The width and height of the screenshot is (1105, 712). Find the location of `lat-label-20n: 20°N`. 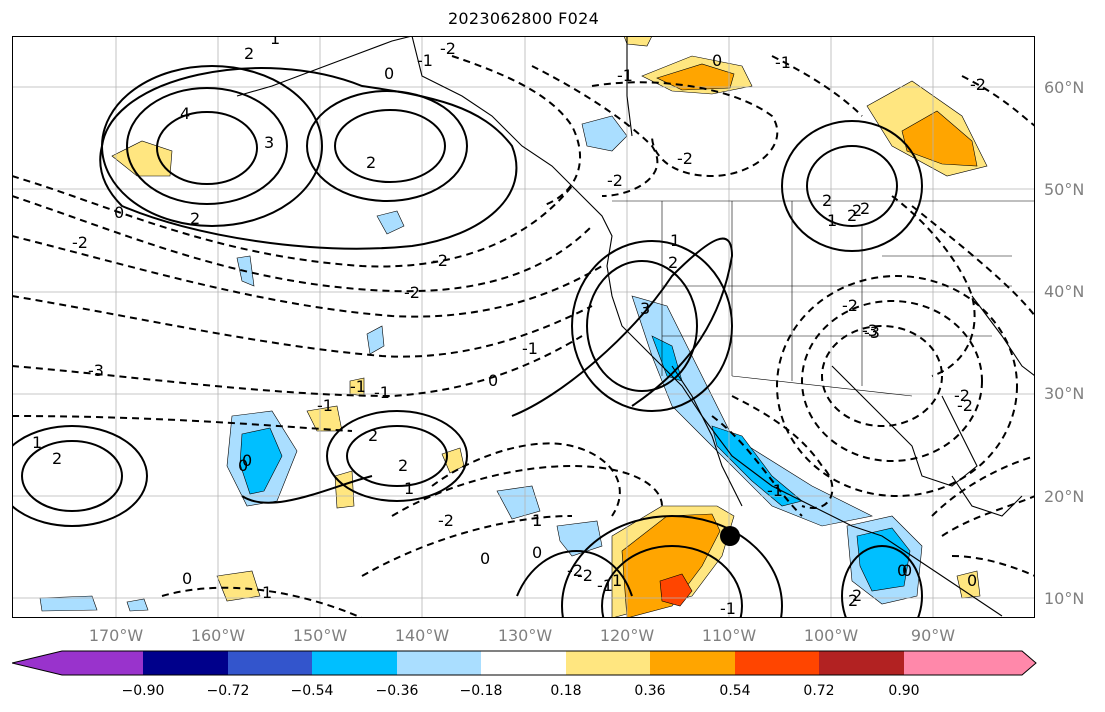

lat-label-20n: 20°N is located at coordinates (1064, 496).